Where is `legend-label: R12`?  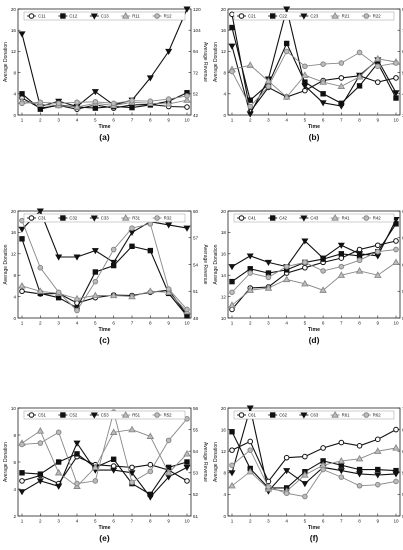 legend-label: R12 is located at coordinates (168, 16).